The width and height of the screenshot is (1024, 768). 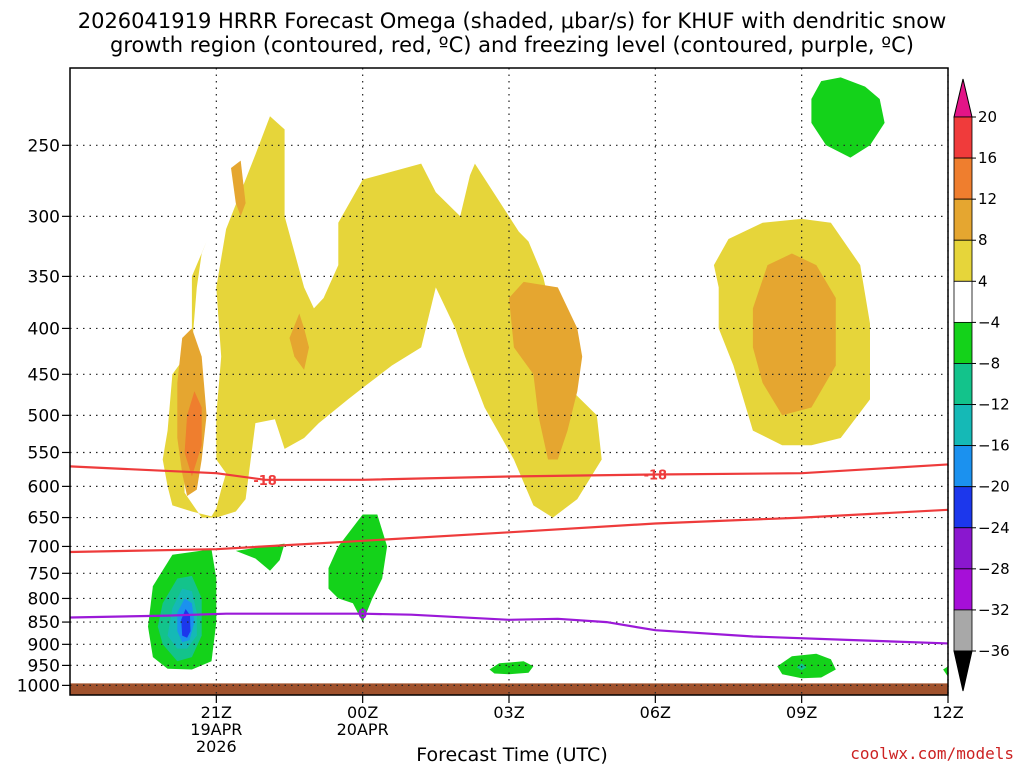 What do you see at coordinates (362, 615) in the screenshot?
I see `freezing-contour-label: 0` at bounding box center [362, 615].